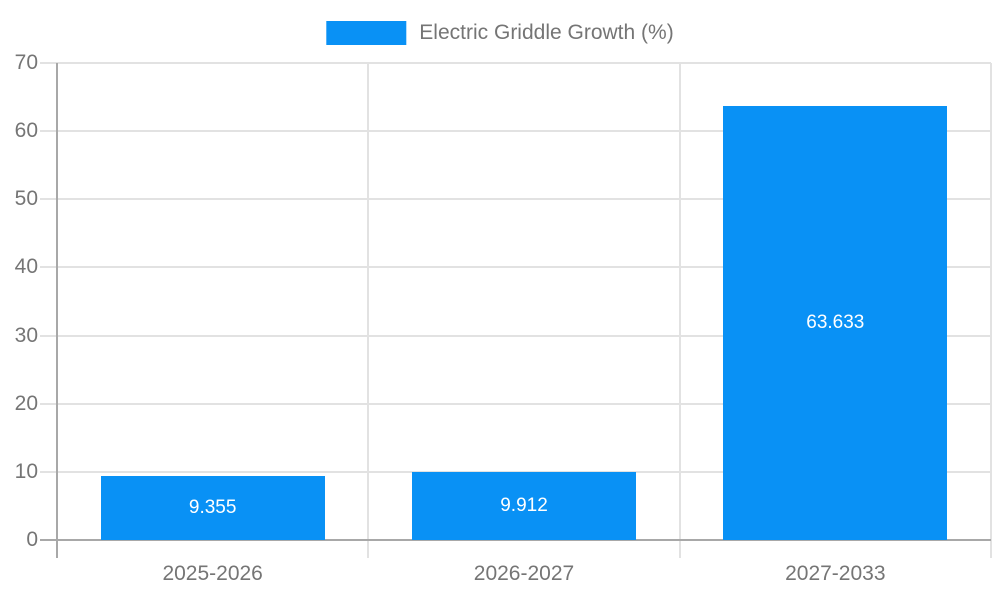  What do you see at coordinates (524, 573) in the screenshot?
I see `x-tick-label: 2026-2027` at bounding box center [524, 573].